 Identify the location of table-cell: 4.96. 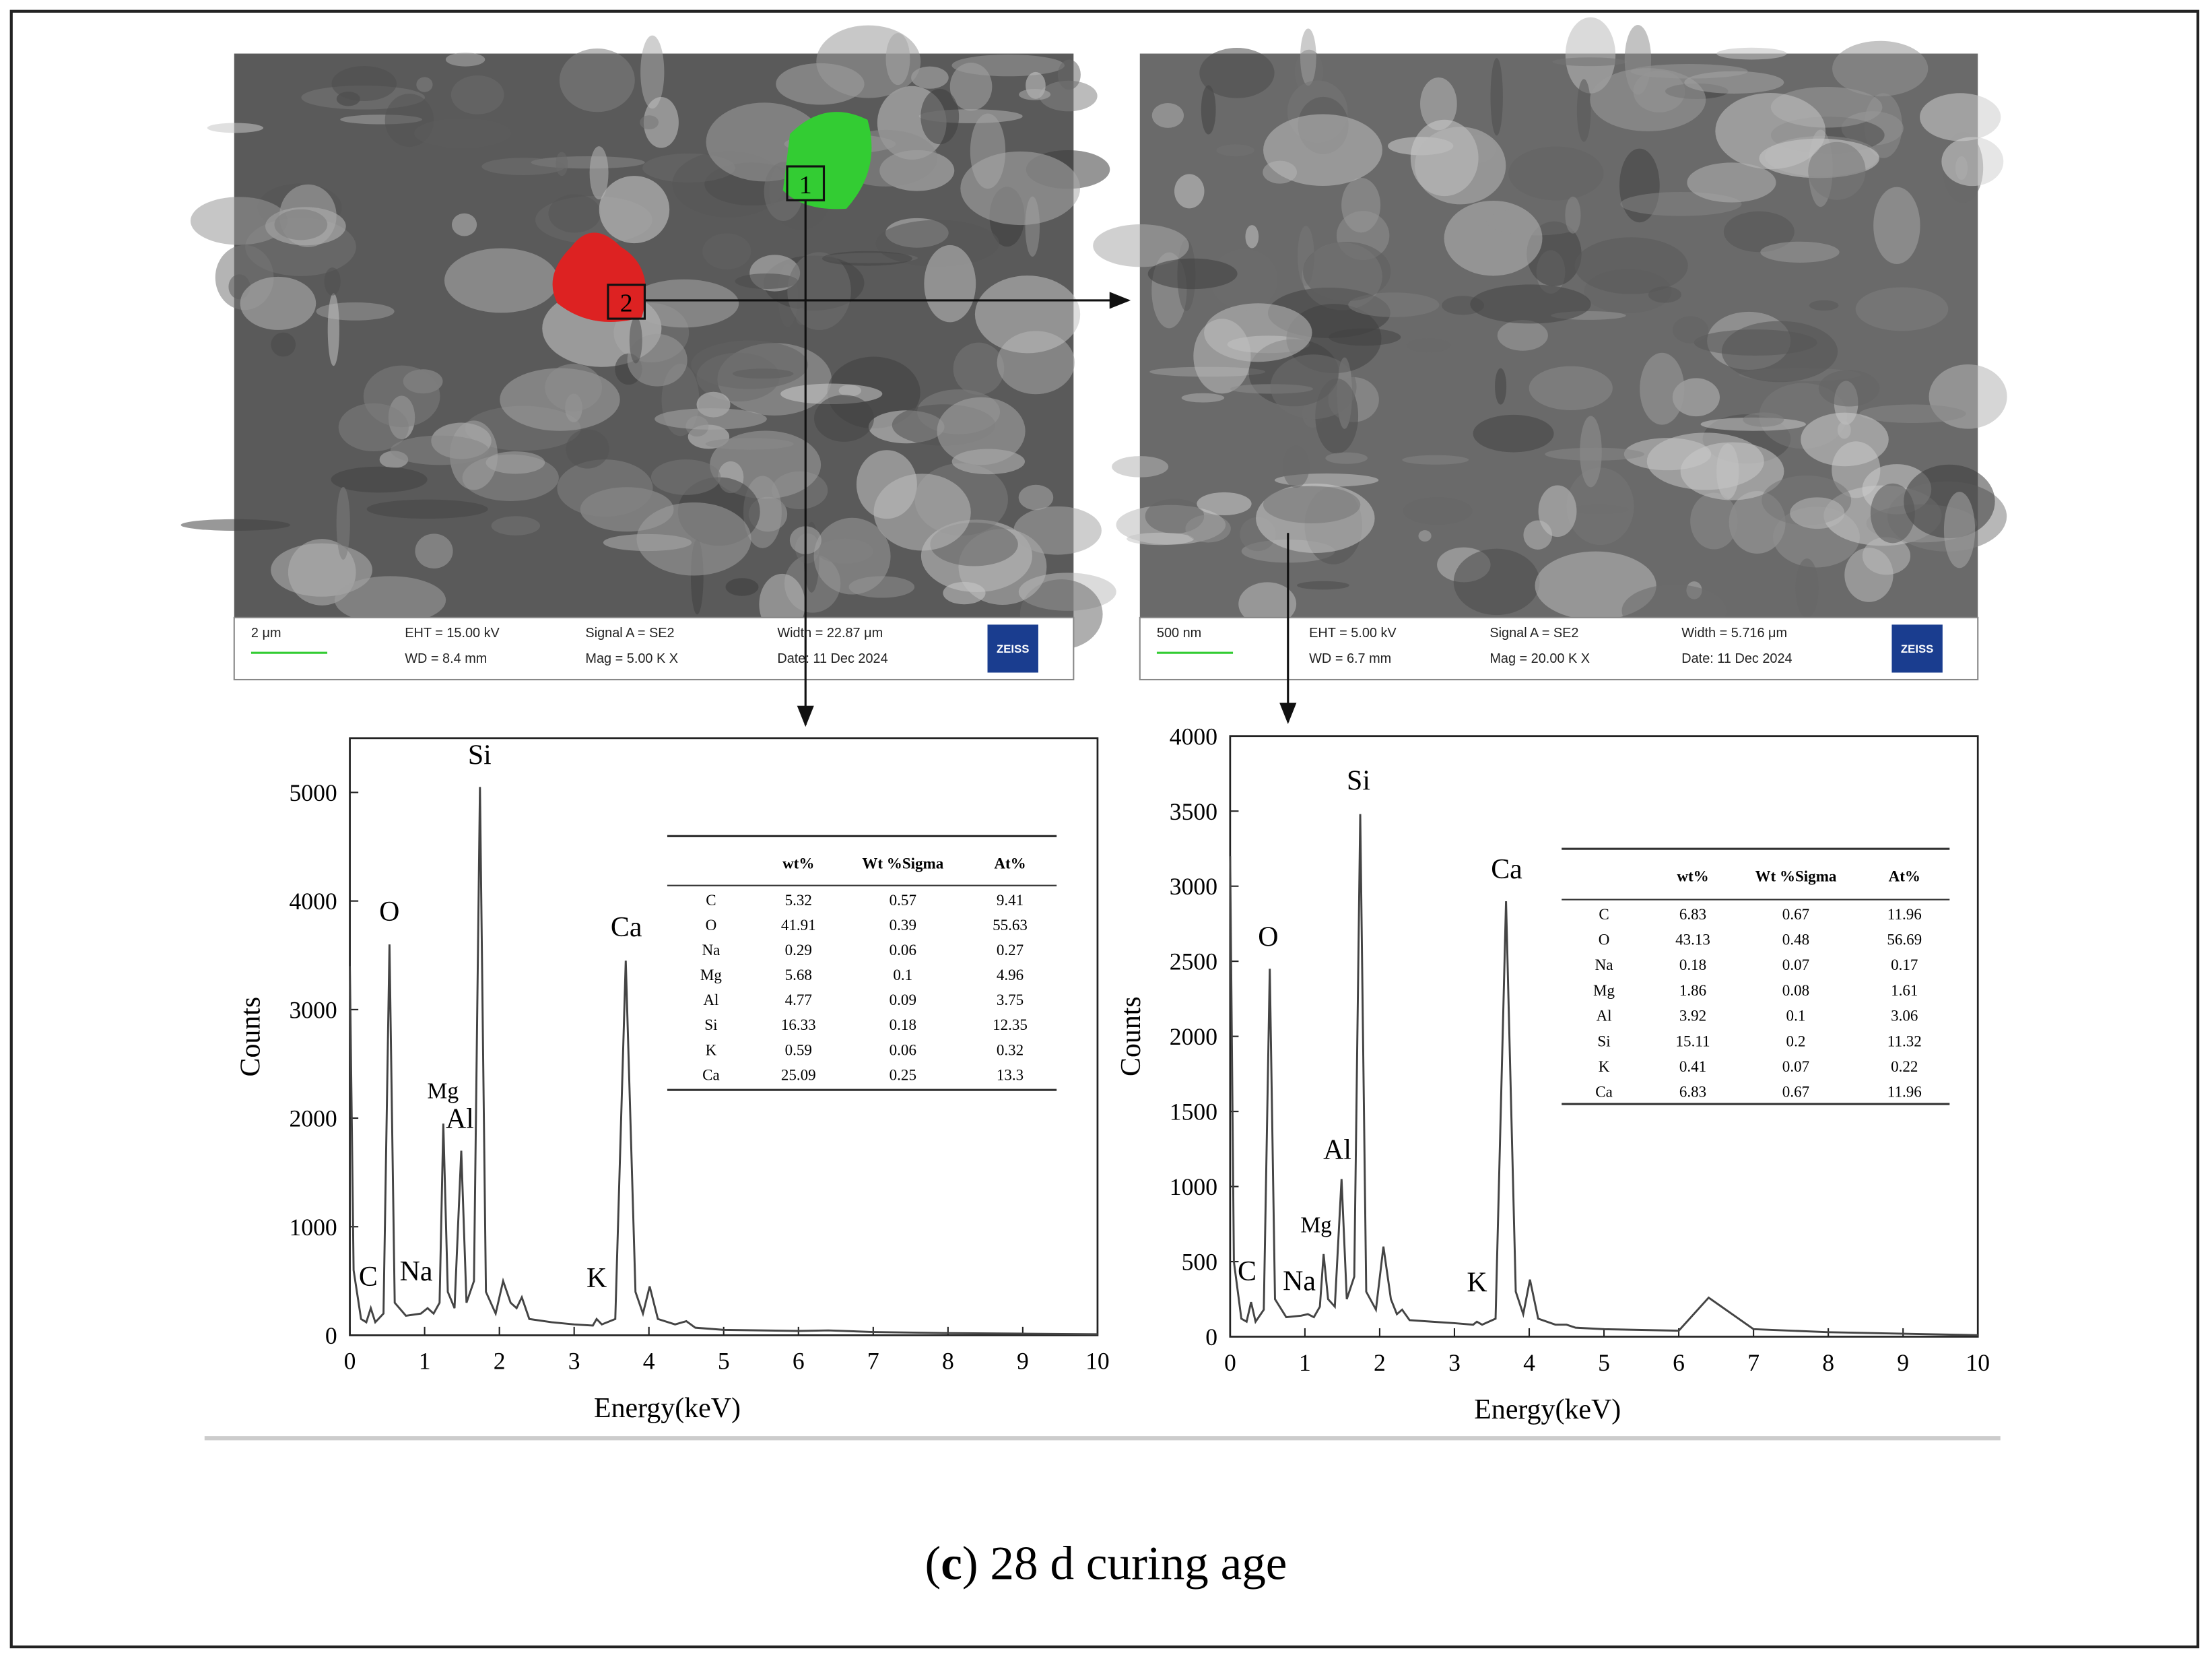
(1011, 975).